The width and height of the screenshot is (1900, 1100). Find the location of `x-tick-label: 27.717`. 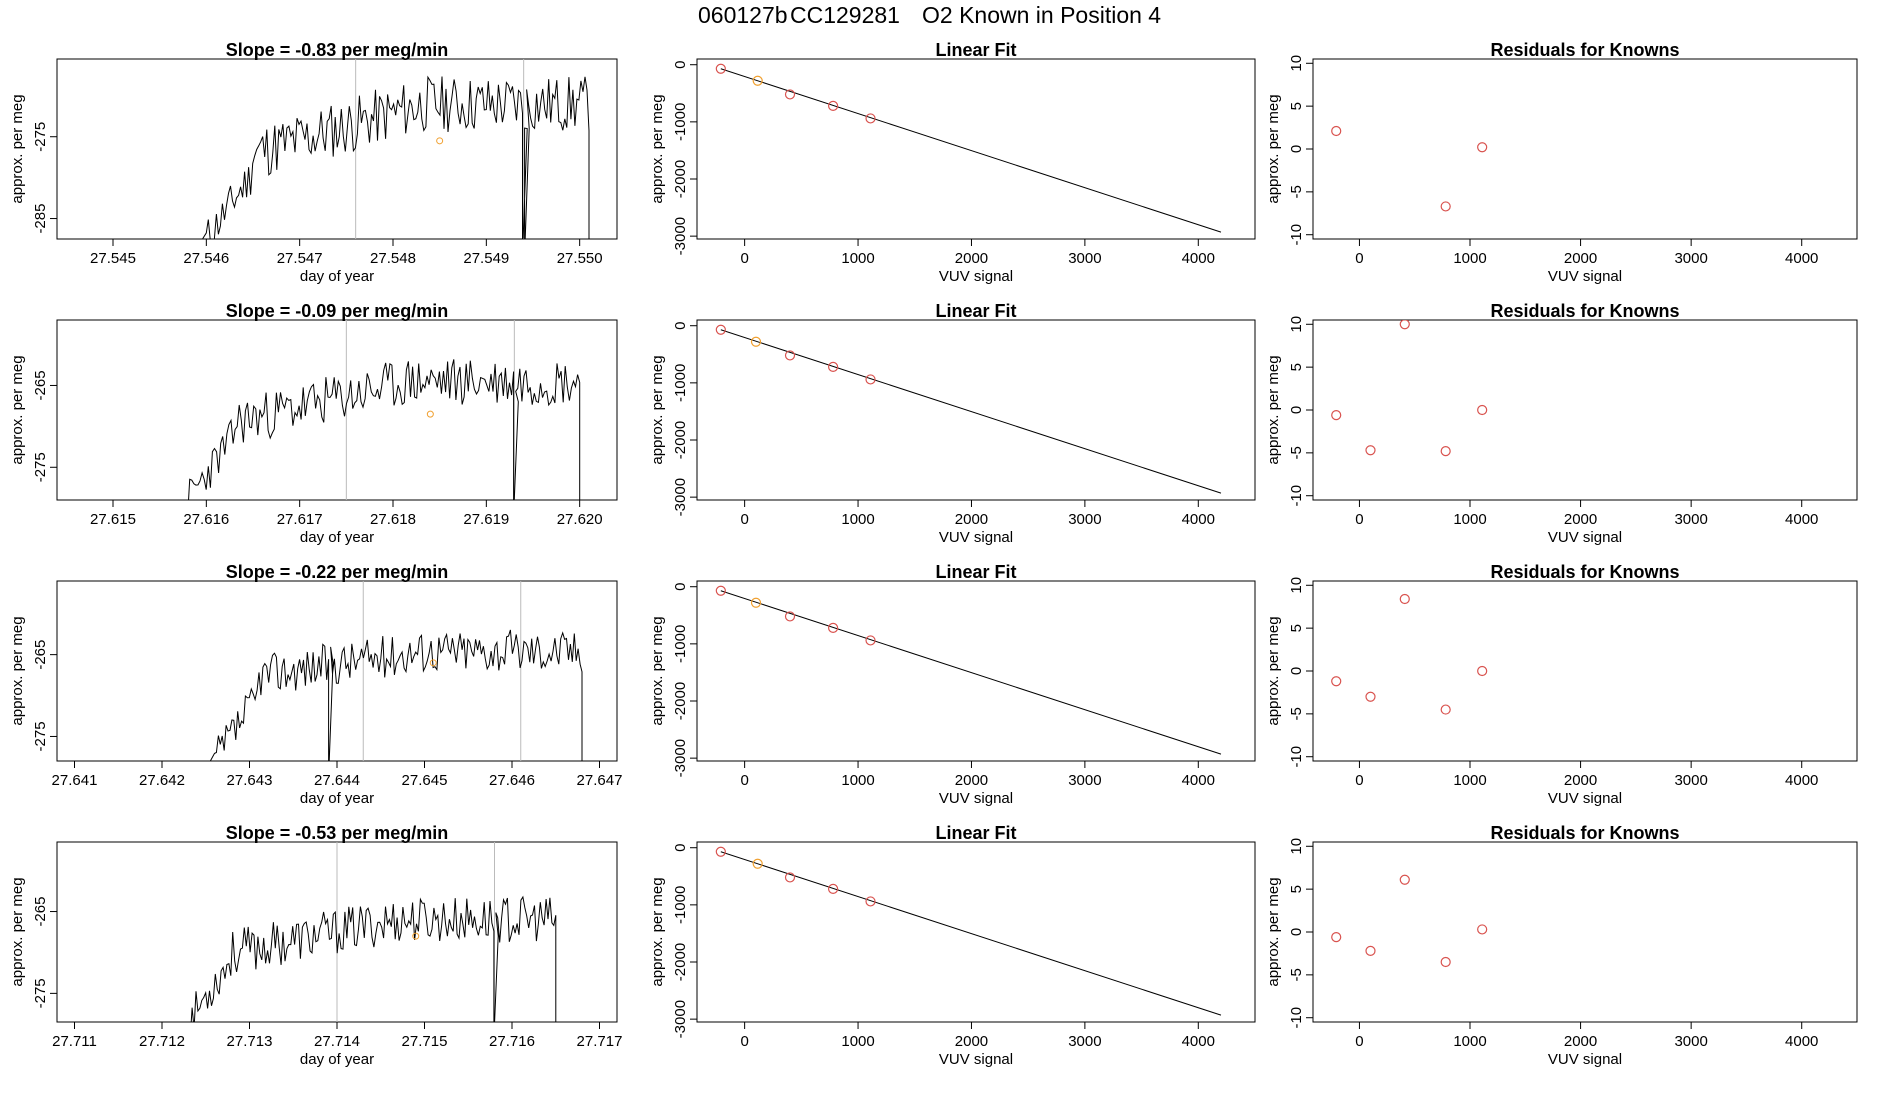

x-tick-label: 27.717 is located at coordinates (600, 1041).